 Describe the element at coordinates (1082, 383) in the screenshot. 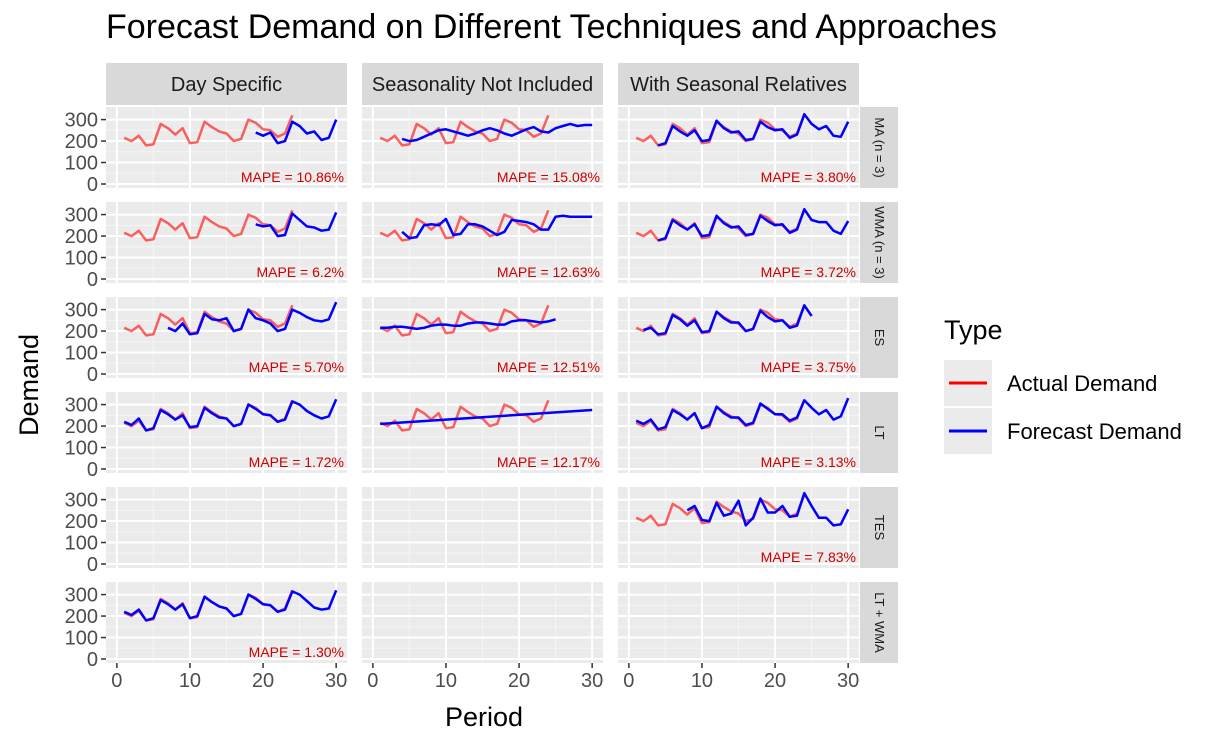

I see `legend-label-actual: Actual Demand` at that location.